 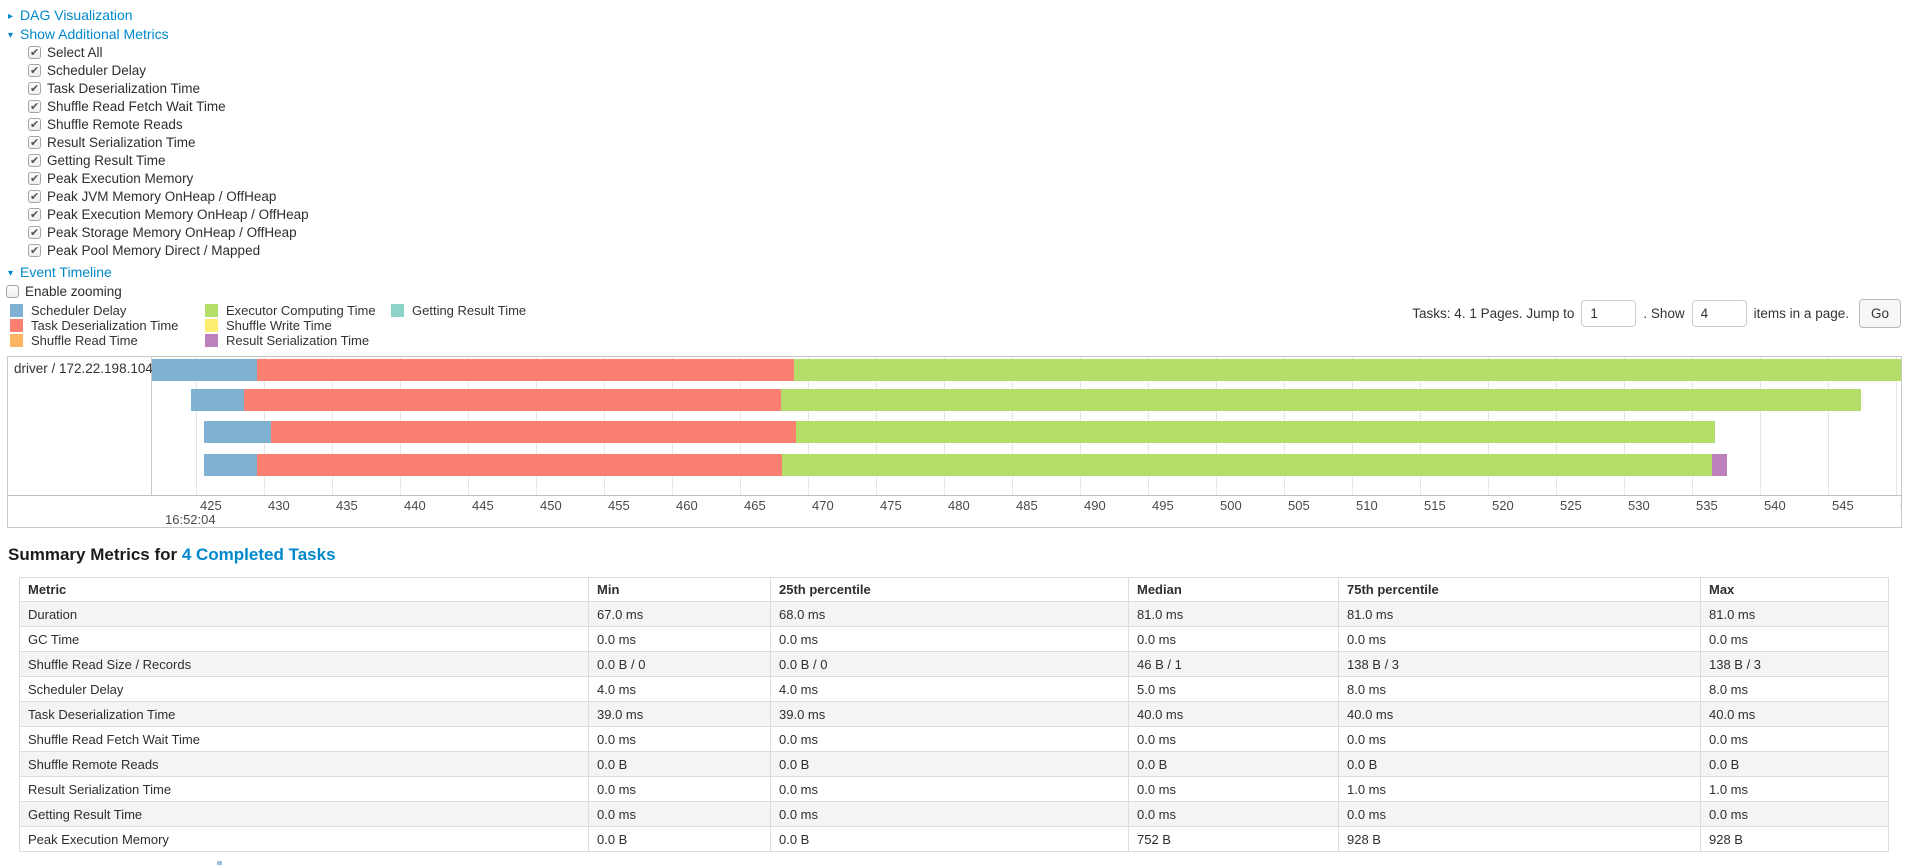 What do you see at coordinates (79, 310) in the screenshot?
I see `legend-label: Scheduler Delay` at bounding box center [79, 310].